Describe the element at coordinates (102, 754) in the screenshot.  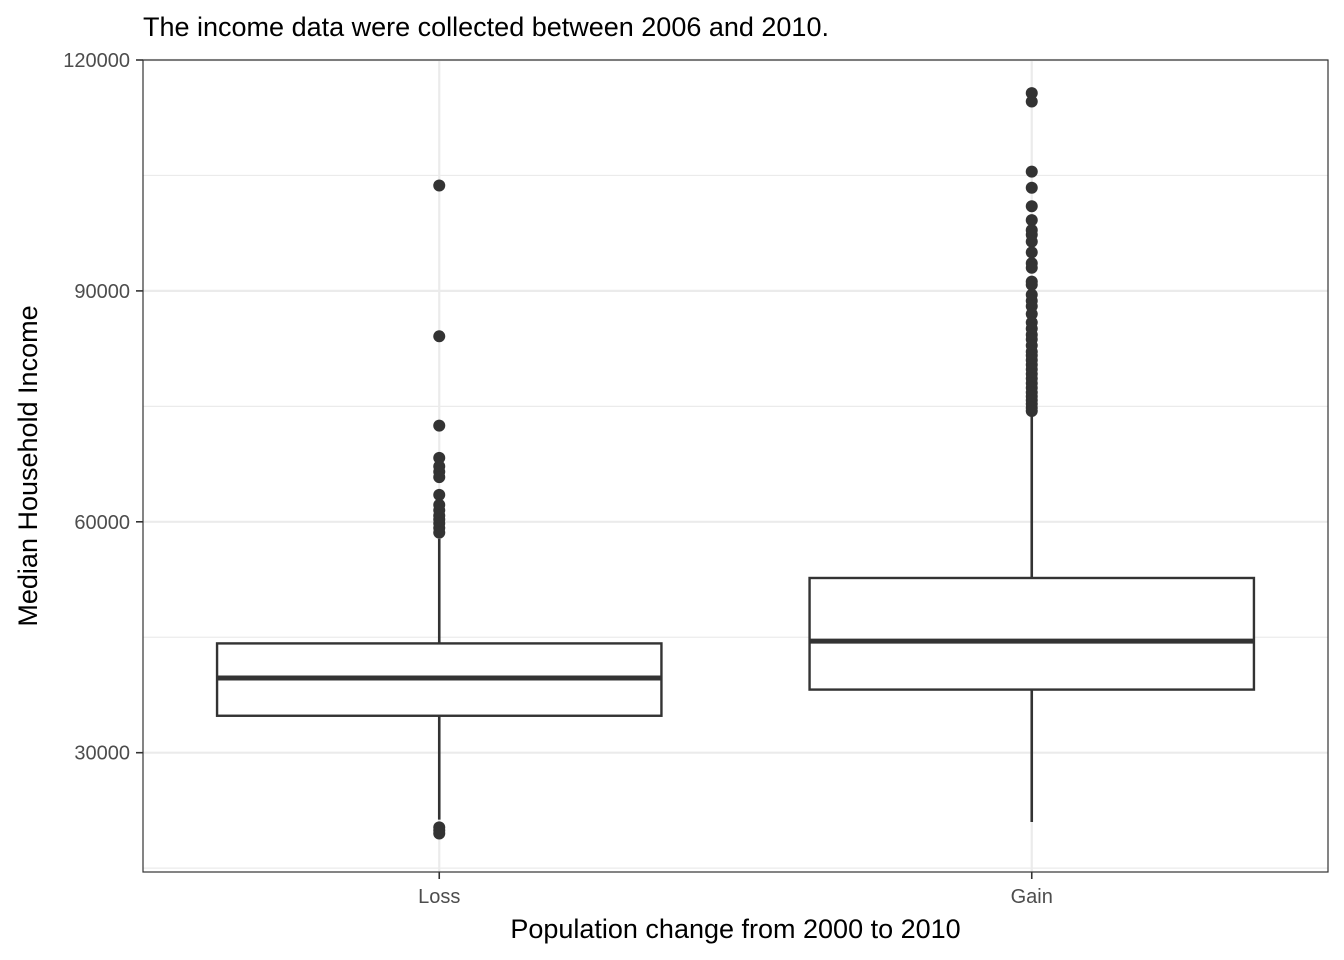
I see `y-tick-label: 30000` at that location.